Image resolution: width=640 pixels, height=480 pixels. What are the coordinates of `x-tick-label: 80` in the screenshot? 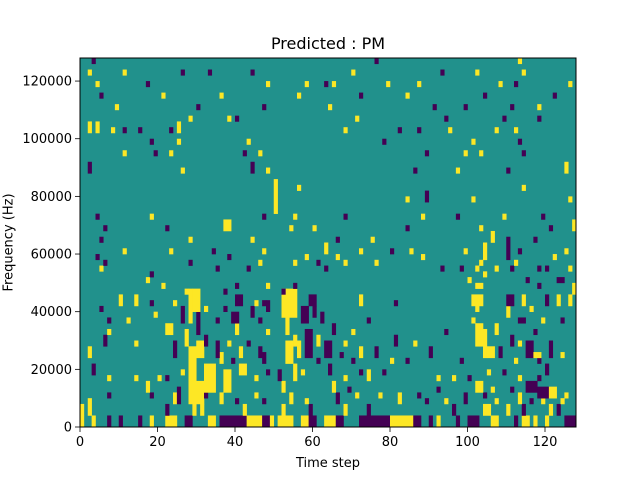 It's located at (390, 442).